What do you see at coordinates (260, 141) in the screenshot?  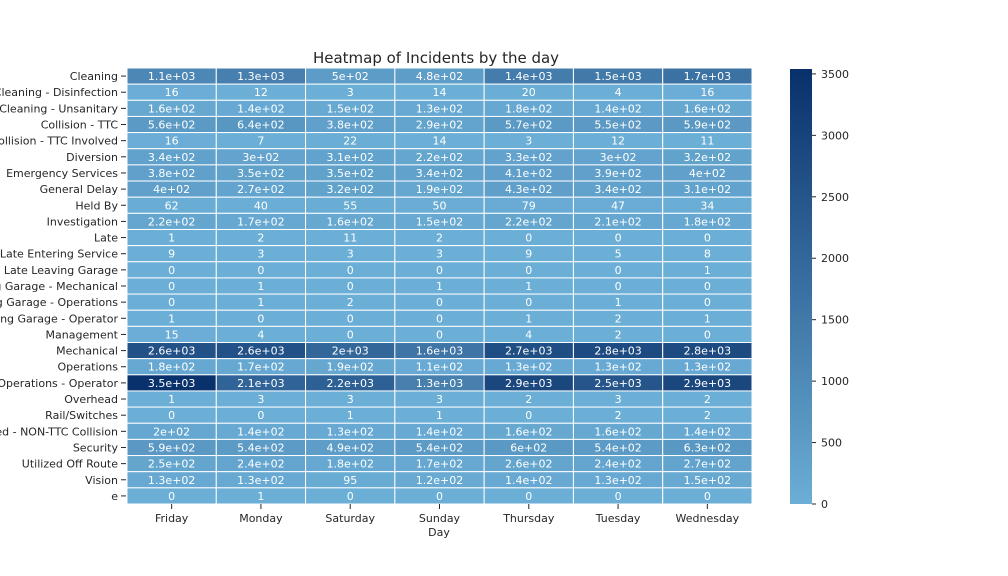 I see `cell-value-label: 7` at bounding box center [260, 141].